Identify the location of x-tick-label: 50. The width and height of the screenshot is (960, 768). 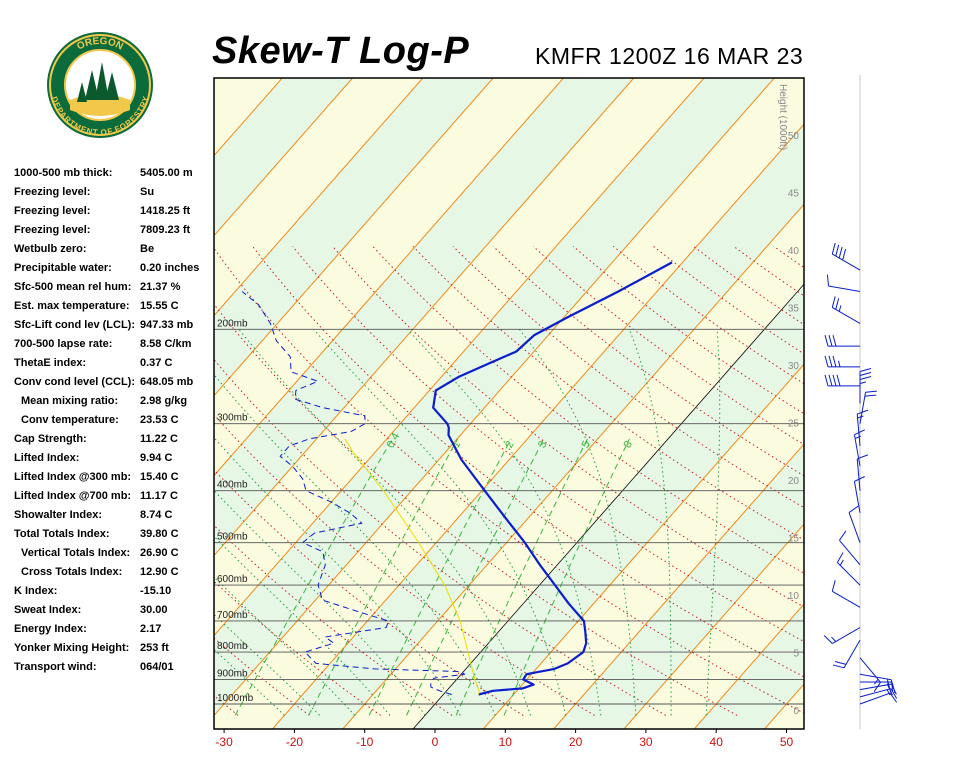
(787, 742).